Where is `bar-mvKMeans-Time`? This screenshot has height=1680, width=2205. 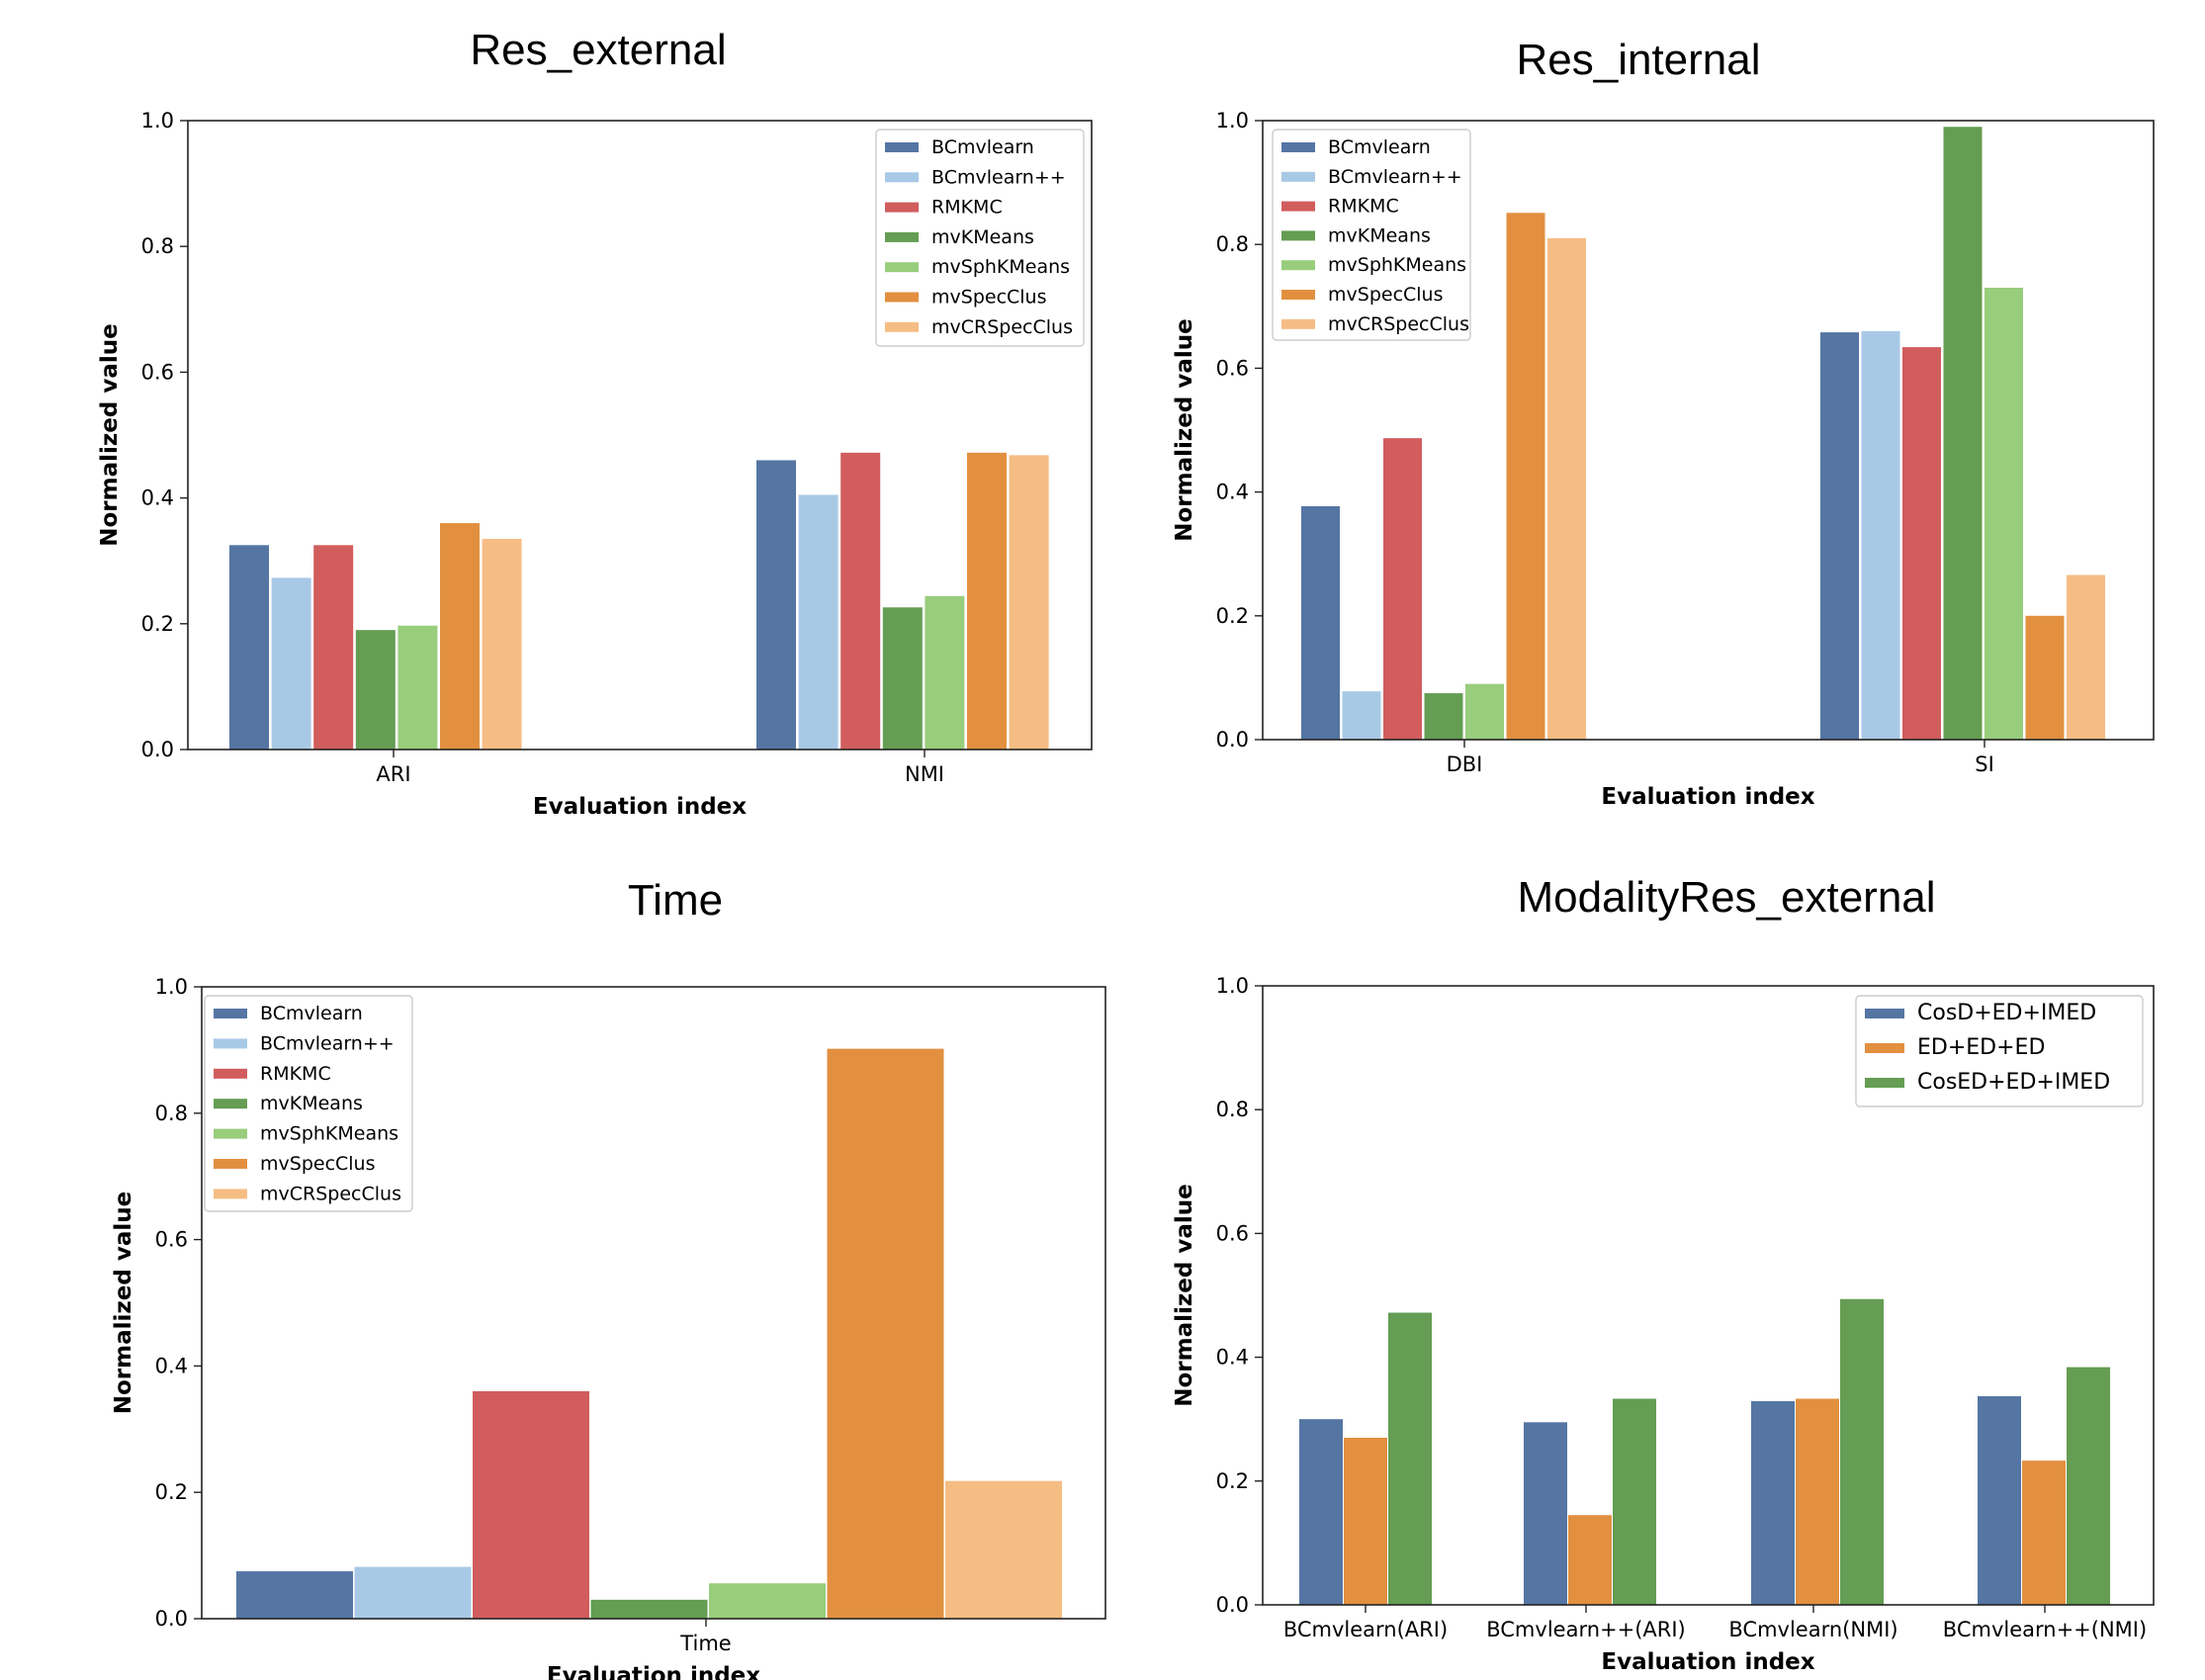
bar-mvKMeans-Time is located at coordinates (649, 1609).